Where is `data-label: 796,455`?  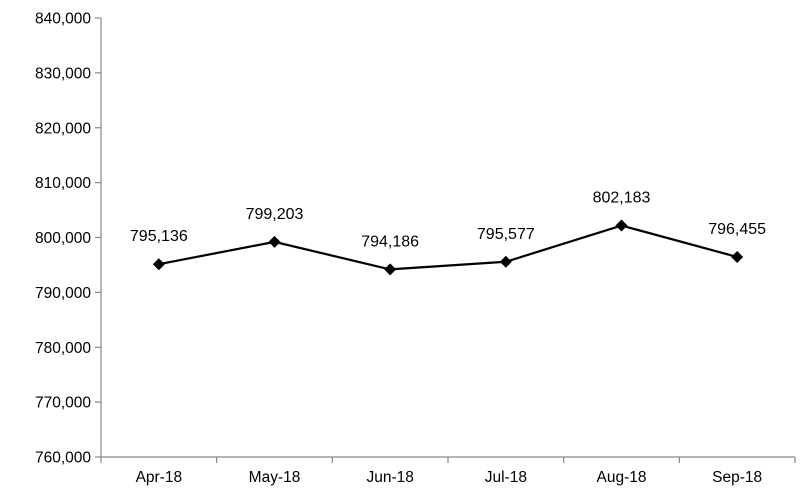
data-label: 796,455 is located at coordinates (737, 229).